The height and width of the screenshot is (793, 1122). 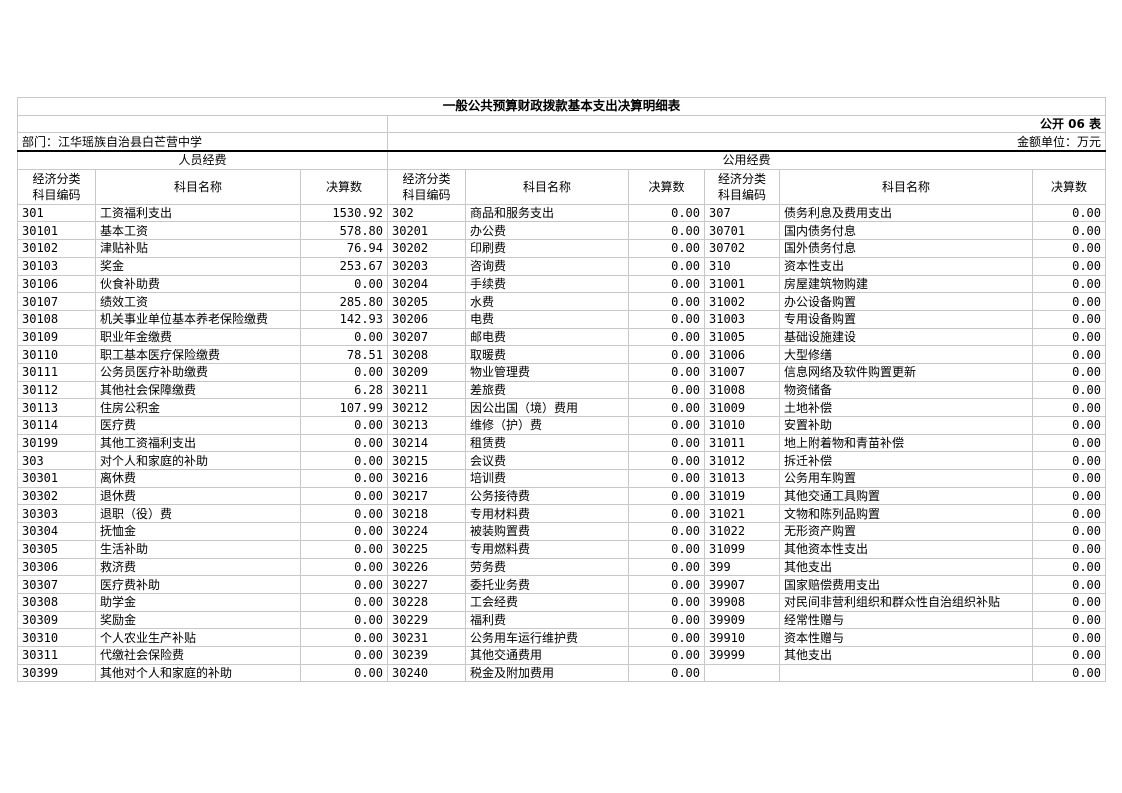 I want to click on name-cell: 绩效工资, so click(x=198, y=301).